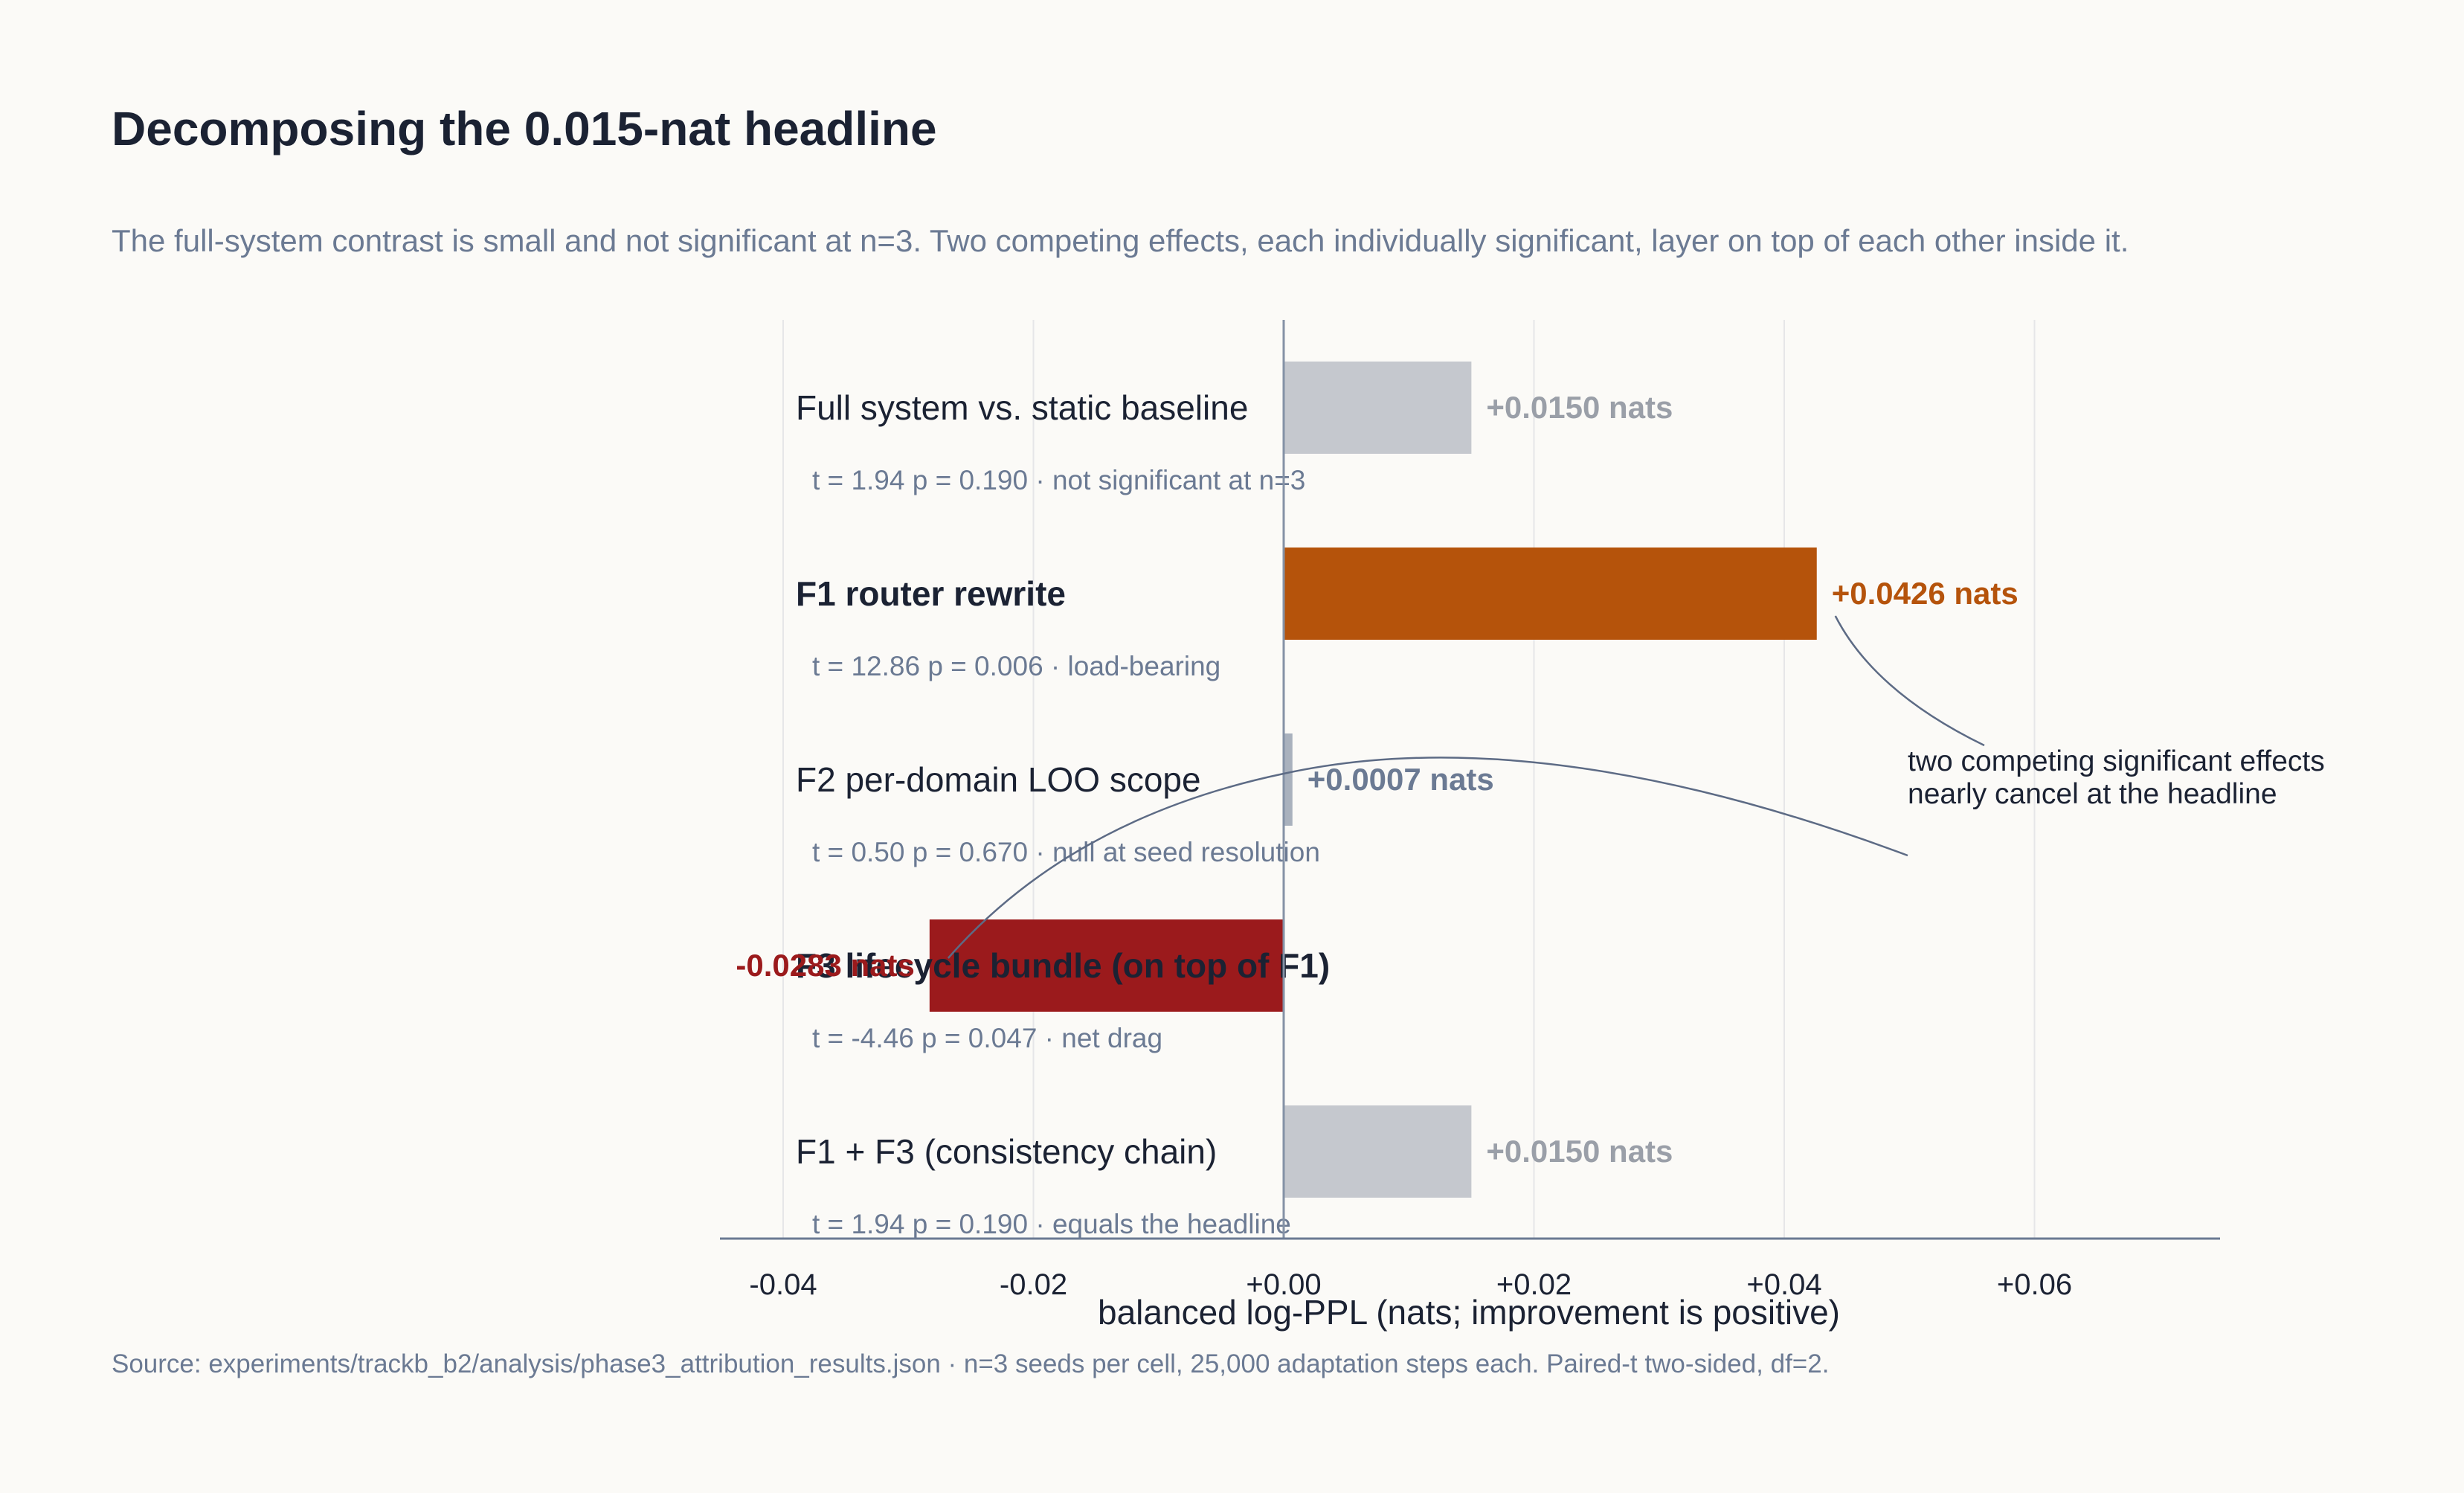 This screenshot has width=2464, height=1493. Describe the element at coordinates (1051, 1224) in the screenshot. I see `row-stats: t = 1.94 p = 0.190 · equals the headline` at that location.